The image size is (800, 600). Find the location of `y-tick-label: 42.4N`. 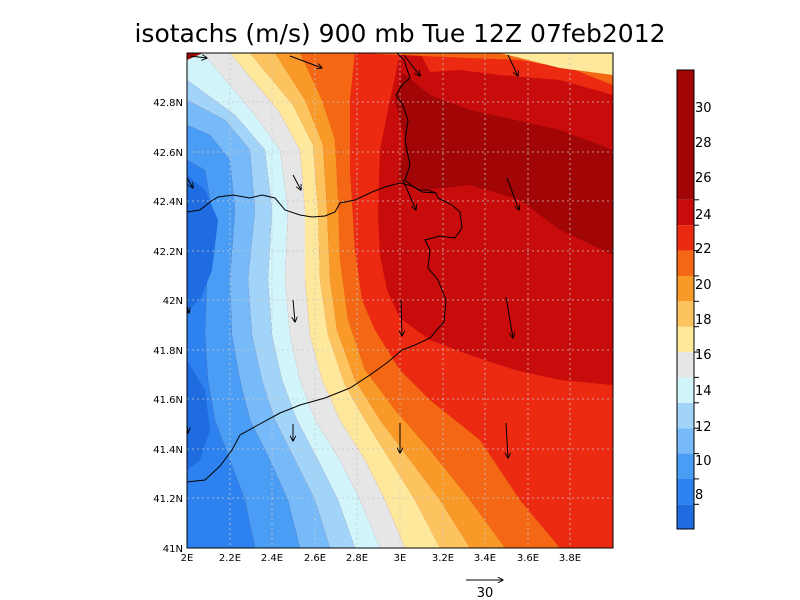

y-tick-label: 42.4N is located at coordinates (168, 202).